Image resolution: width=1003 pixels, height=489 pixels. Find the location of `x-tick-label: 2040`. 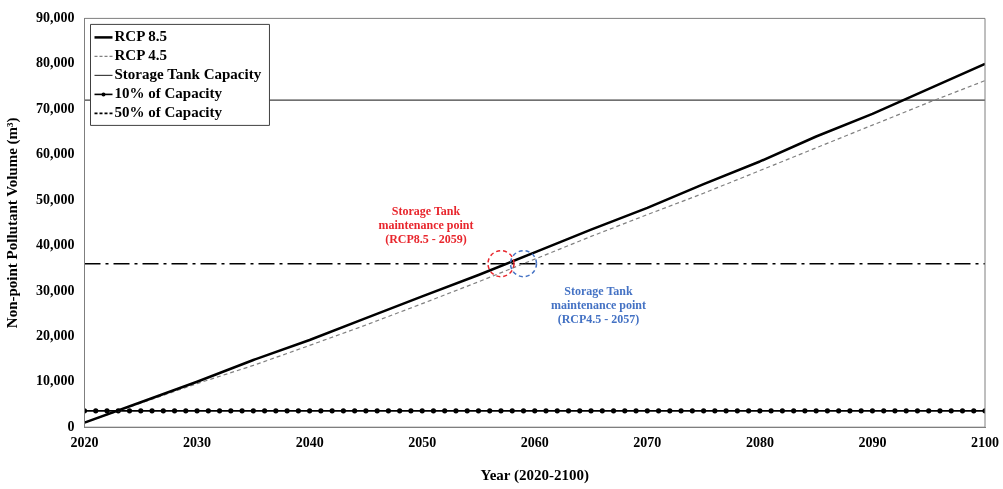

x-tick-label: 2040 is located at coordinates (309, 443).